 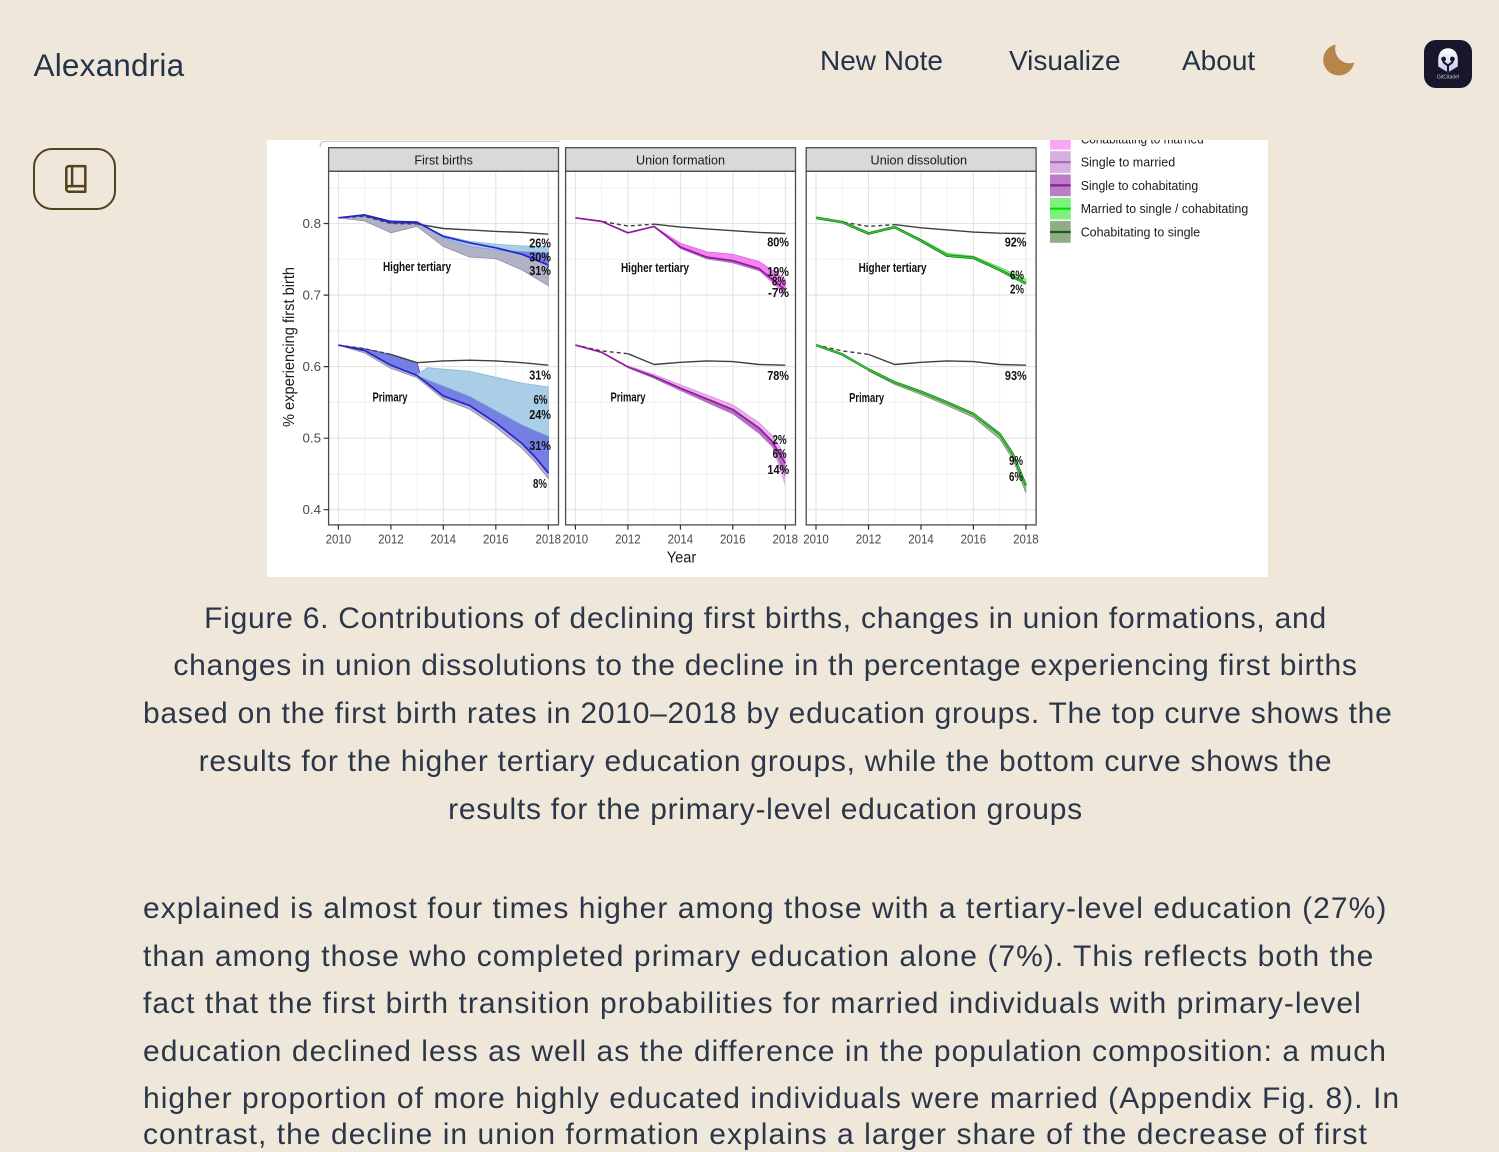 I want to click on svg-text: -7%, so click(x=778, y=292).